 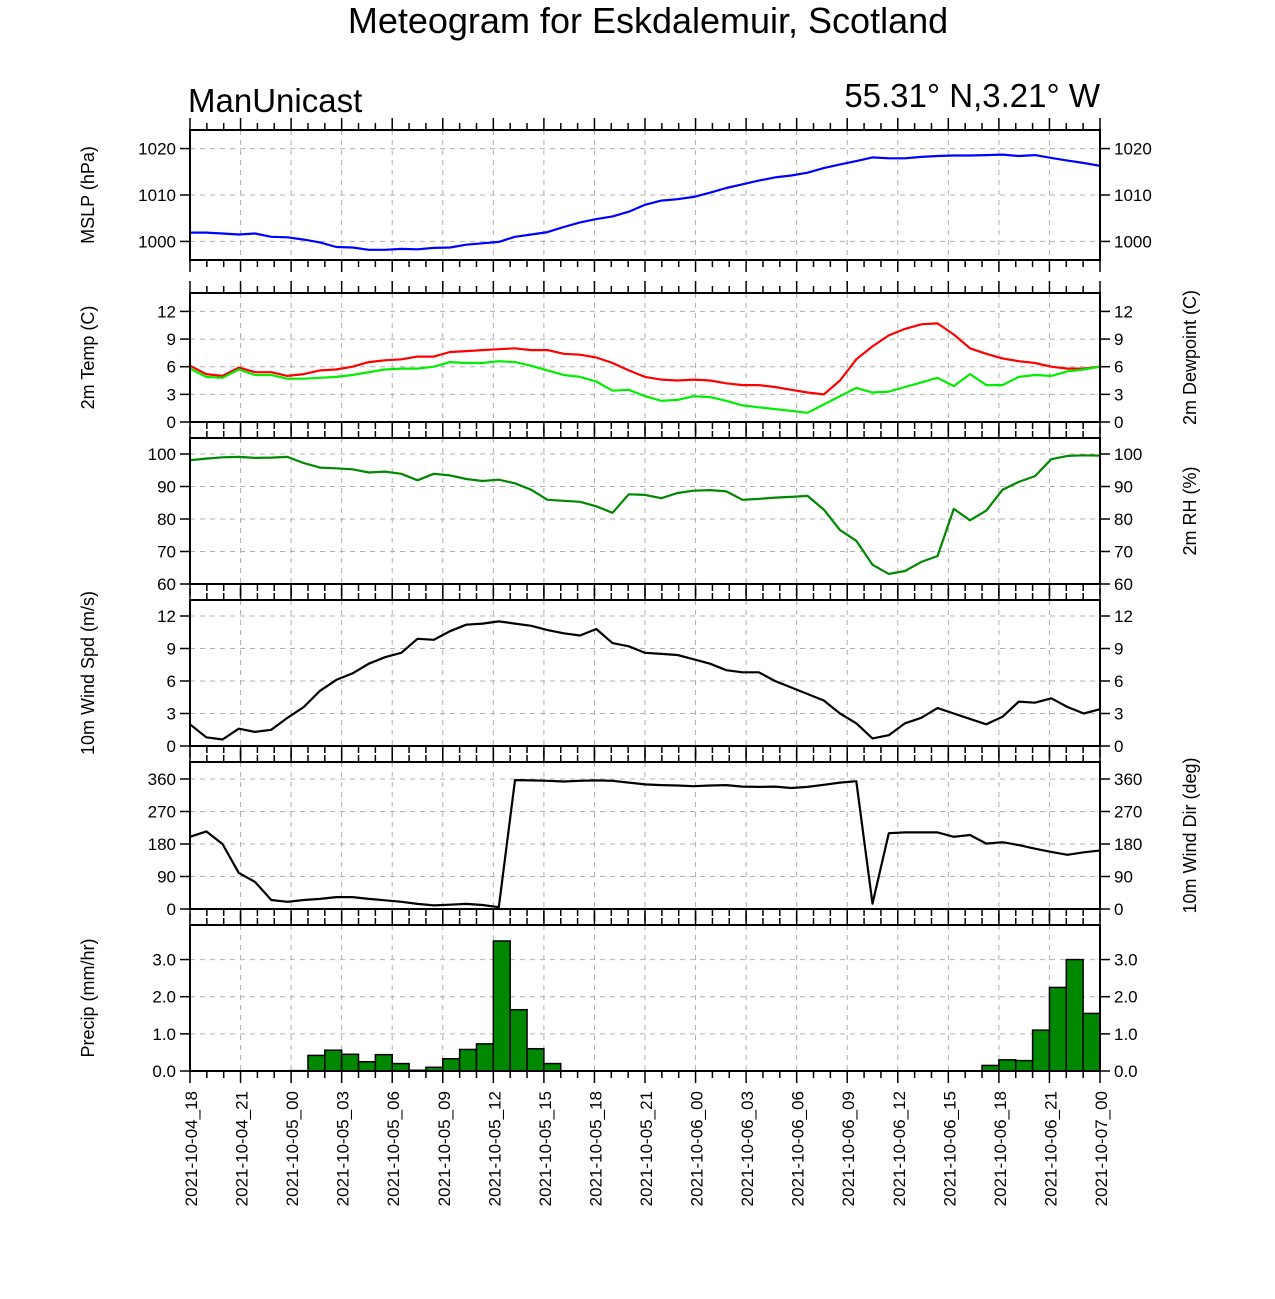 What do you see at coordinates (1101, 1148) in the screenshot?
I see `x-tick-label: 2021-10-07_00` at bounding box center [1101, 1148].